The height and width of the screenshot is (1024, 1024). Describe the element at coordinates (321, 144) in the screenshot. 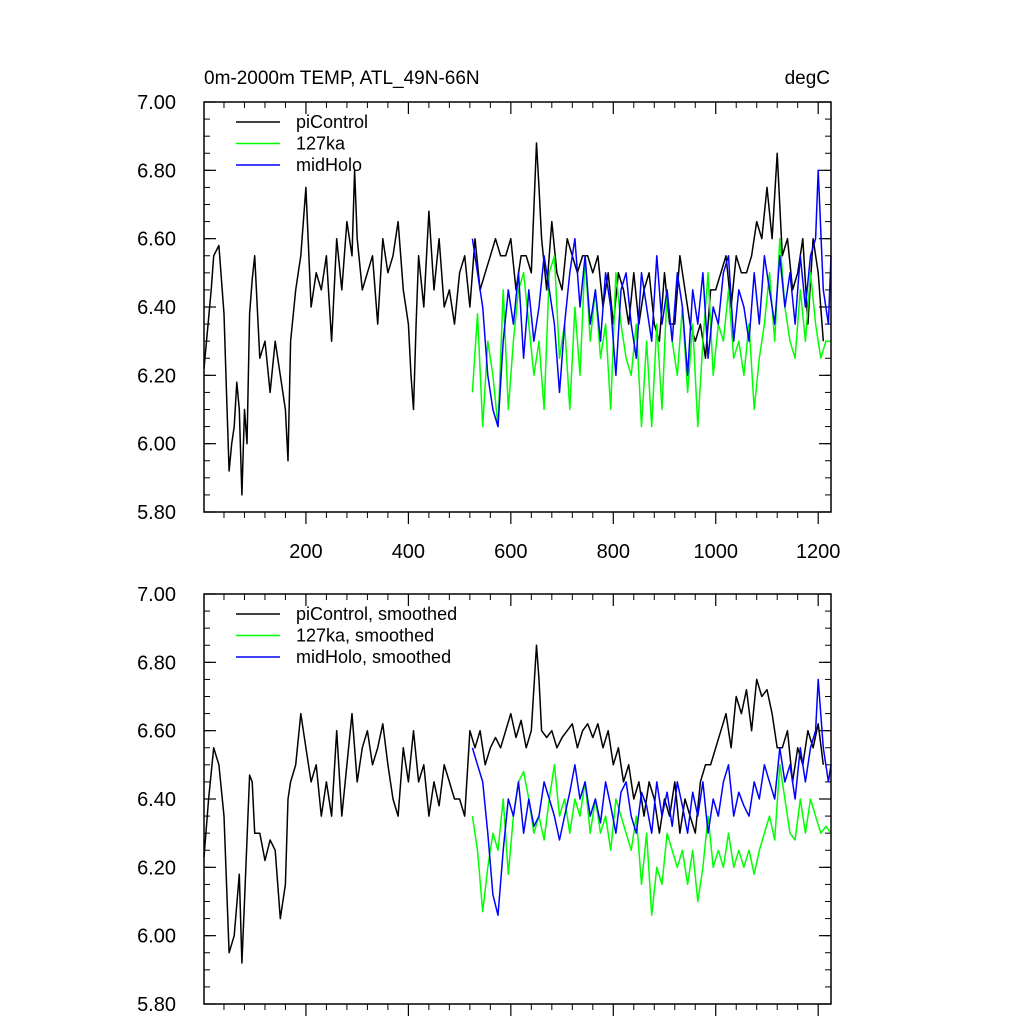

I see `legend-label: 127ka` at that location.